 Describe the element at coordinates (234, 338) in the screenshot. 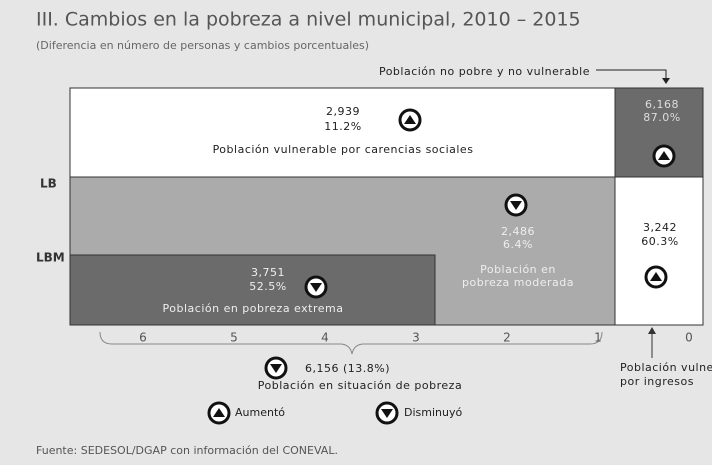

I see `x-label: 5` at that location.